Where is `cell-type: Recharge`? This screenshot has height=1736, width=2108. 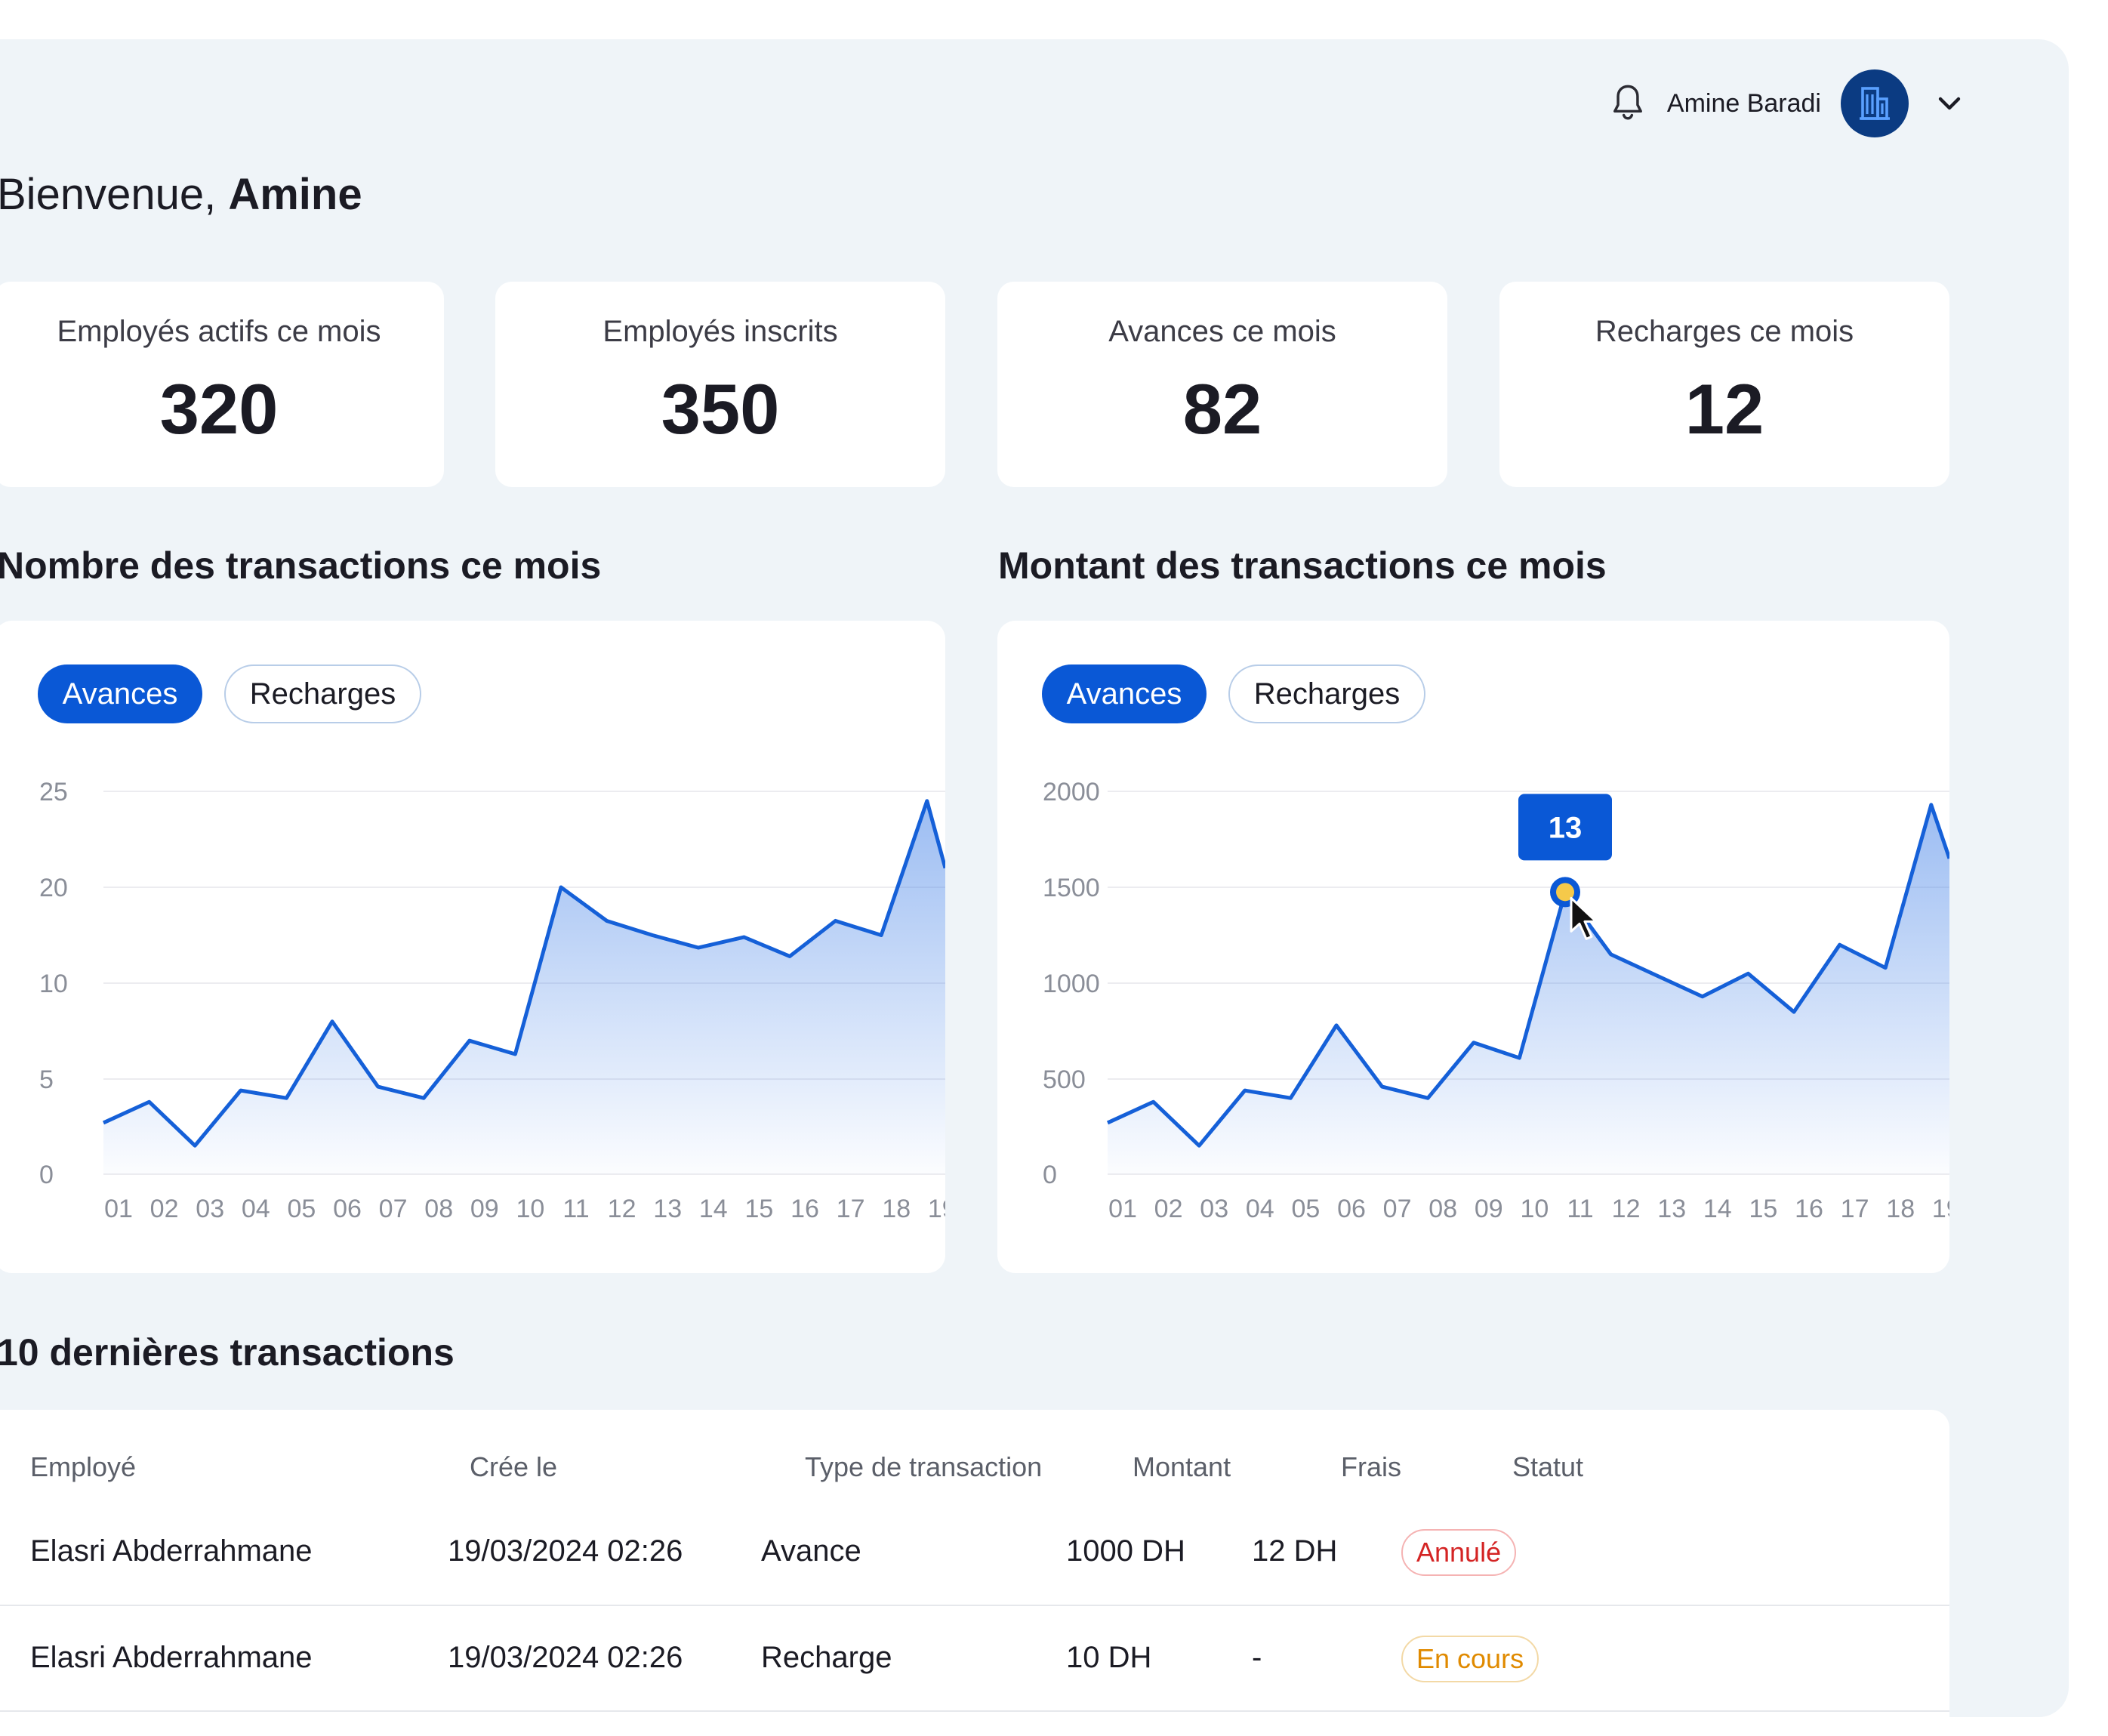 cell-type: Recharge is located at coordinates (827, 1658).